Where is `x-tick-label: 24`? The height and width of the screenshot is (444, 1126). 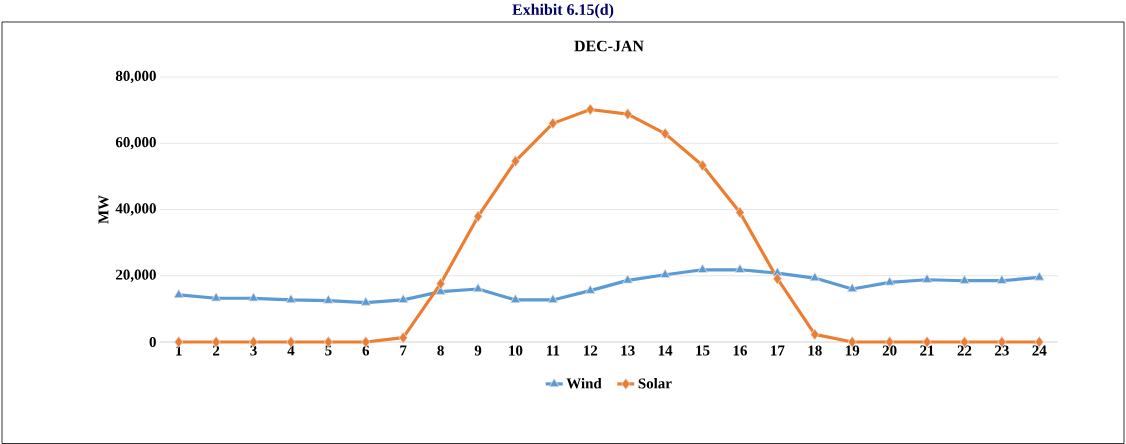 x-tick-label: 24 is located at coordinates (1039, 350).